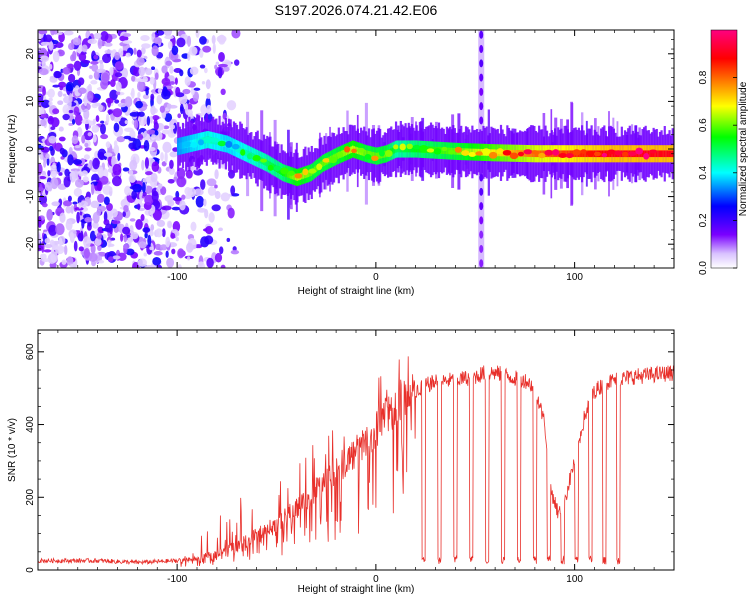  I want to click on y-tick-label: 600, so click(30, 351).